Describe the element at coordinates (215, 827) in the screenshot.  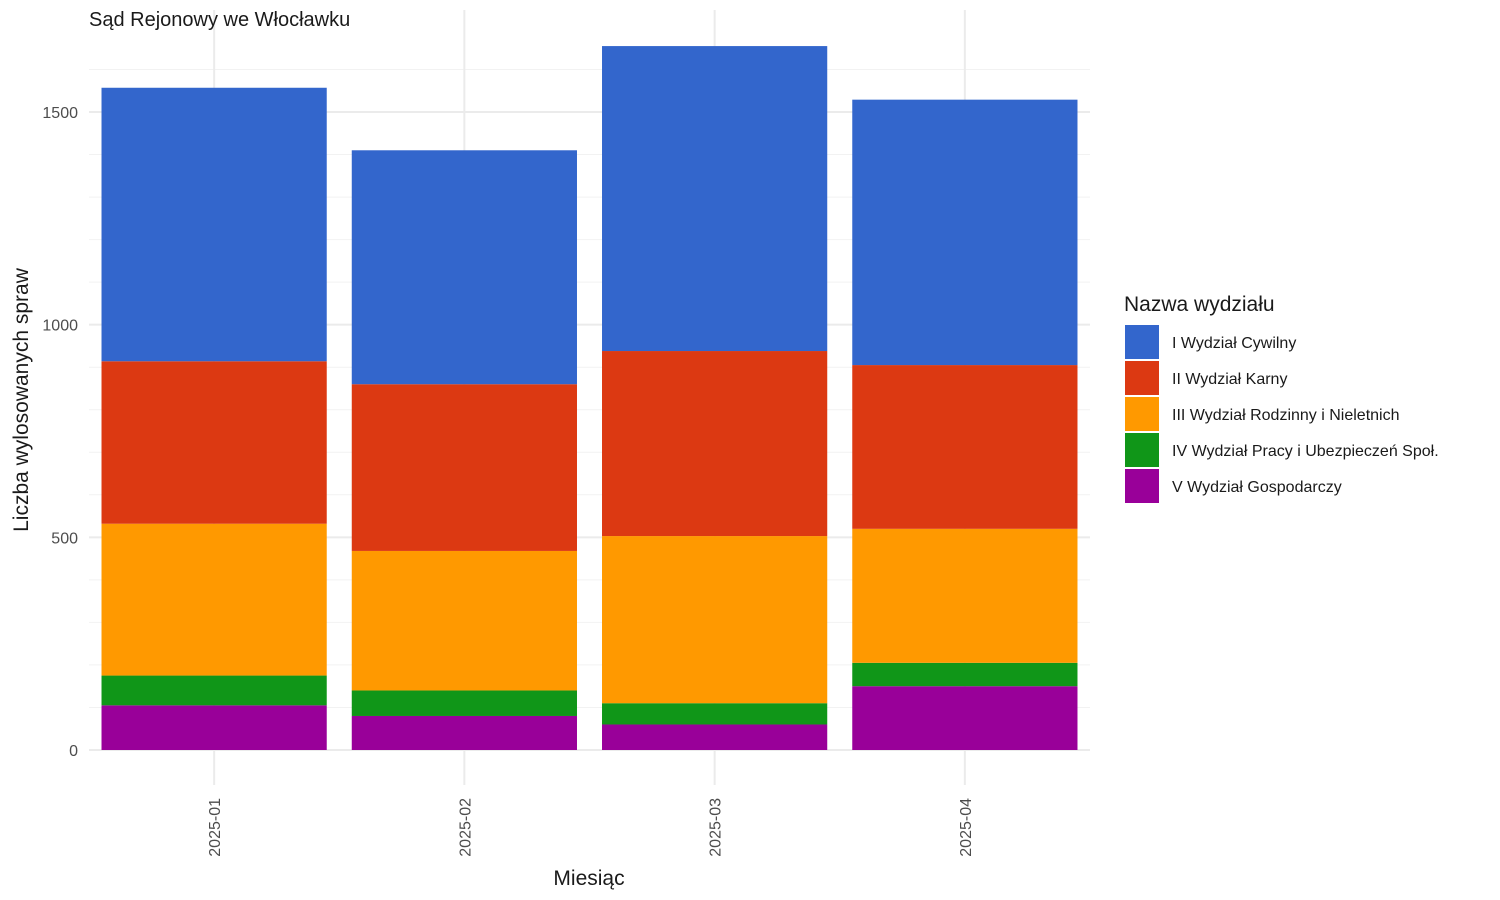
I see `x-tick-label: 2025-01` at that location.